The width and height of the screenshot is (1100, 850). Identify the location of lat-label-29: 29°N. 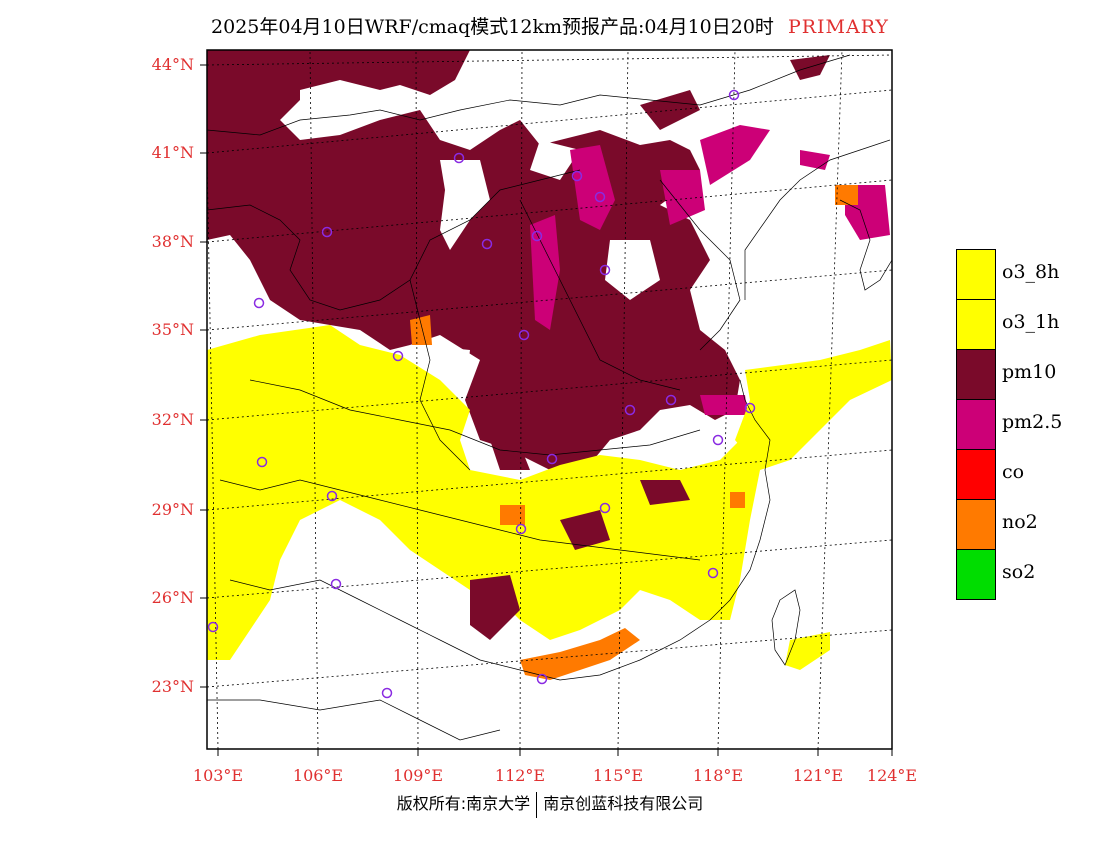
(172, 509).